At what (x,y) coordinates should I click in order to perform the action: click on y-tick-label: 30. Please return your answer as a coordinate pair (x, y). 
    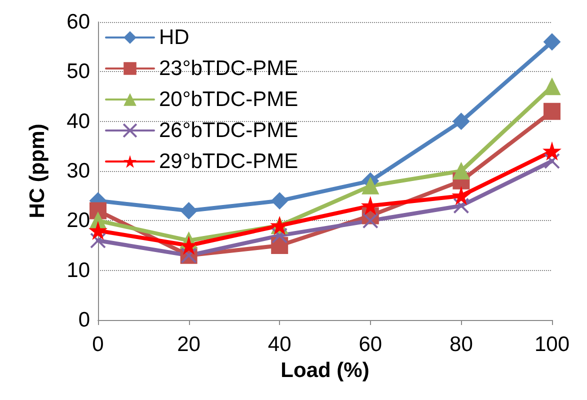
    Looking at the image, I should click on (78, 171).